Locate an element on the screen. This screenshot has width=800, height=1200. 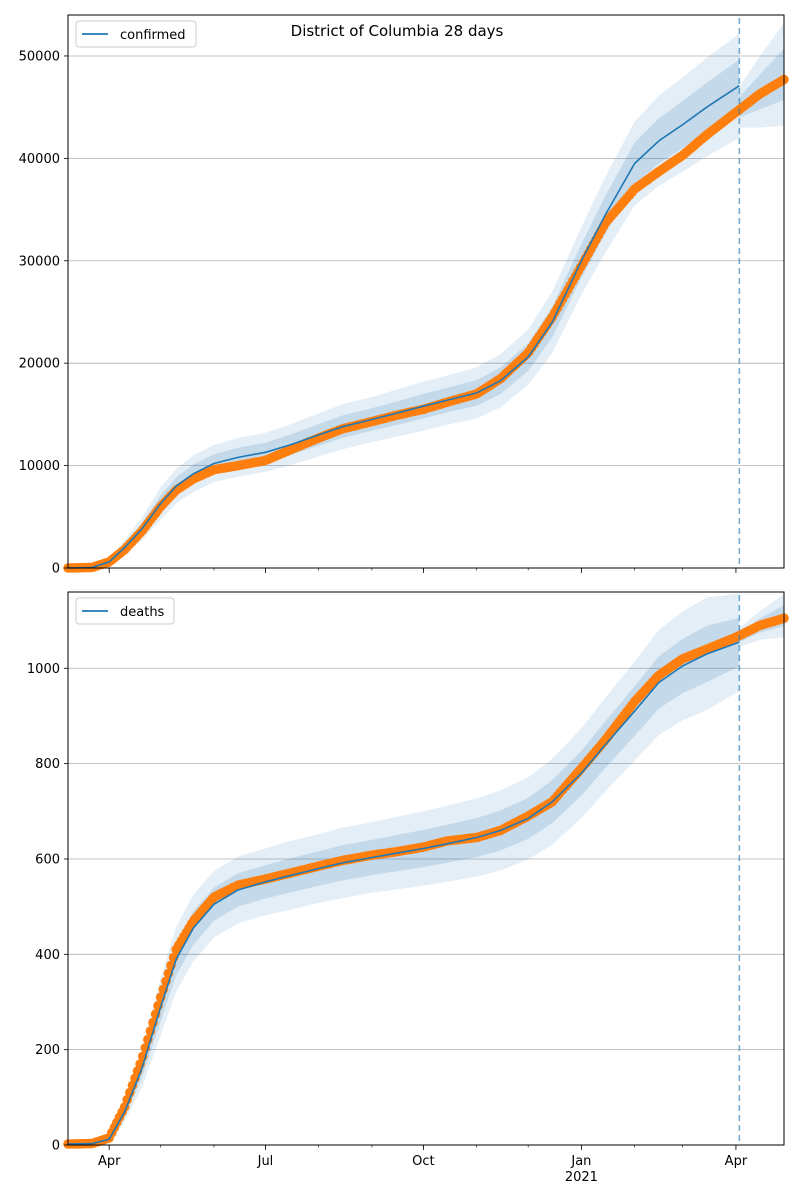
deaths-ytick-label-5: 1000 is located at coordinates (43, 669).